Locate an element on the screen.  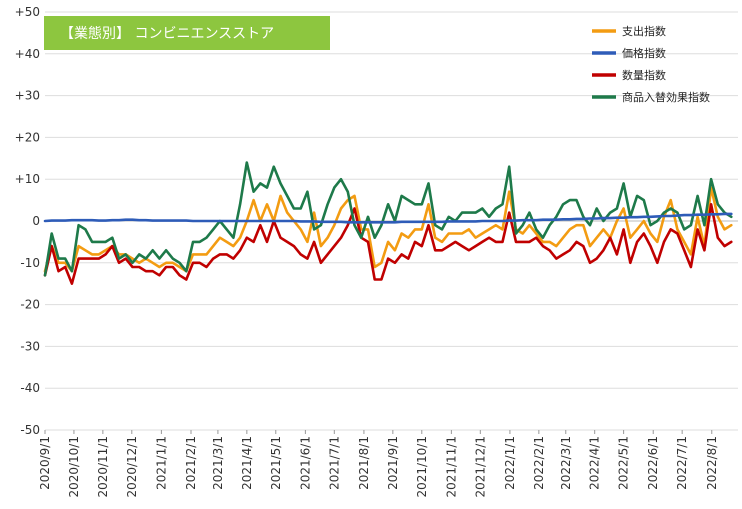
x-tick-label: 2021/11/1 is located at coordinates (451, 467).